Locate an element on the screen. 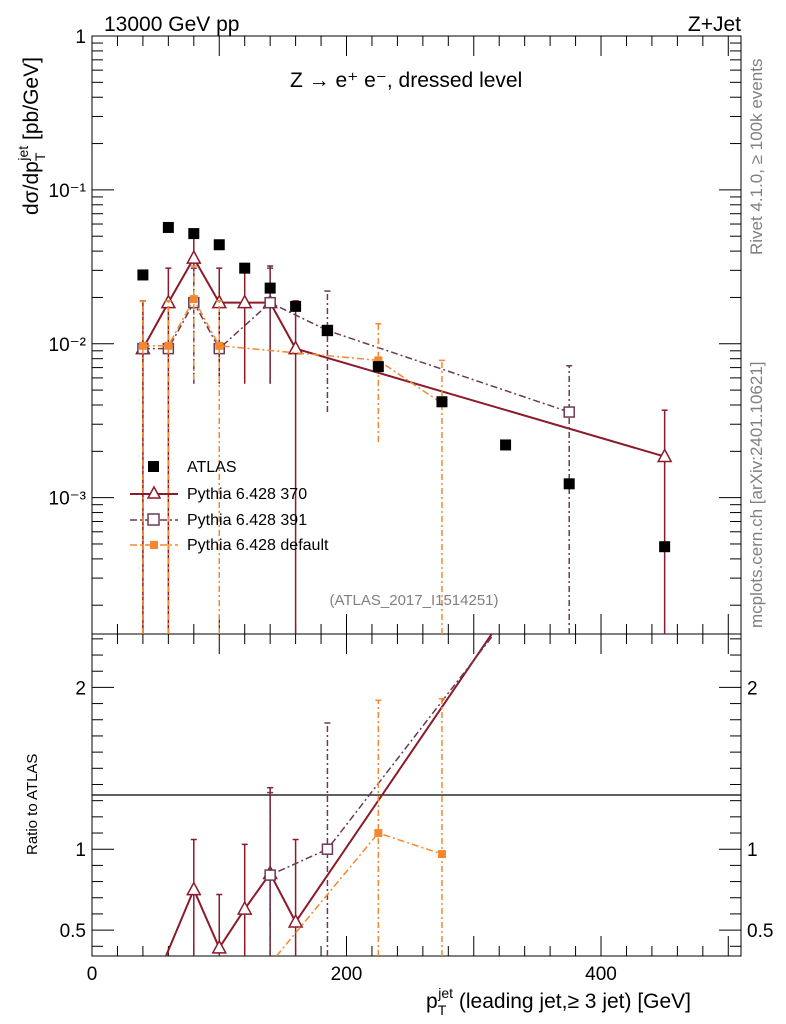 The image size is (786, 1024). process-label: Z → e⁺ e⁻, dressed level is located at coordinates (406, 80).